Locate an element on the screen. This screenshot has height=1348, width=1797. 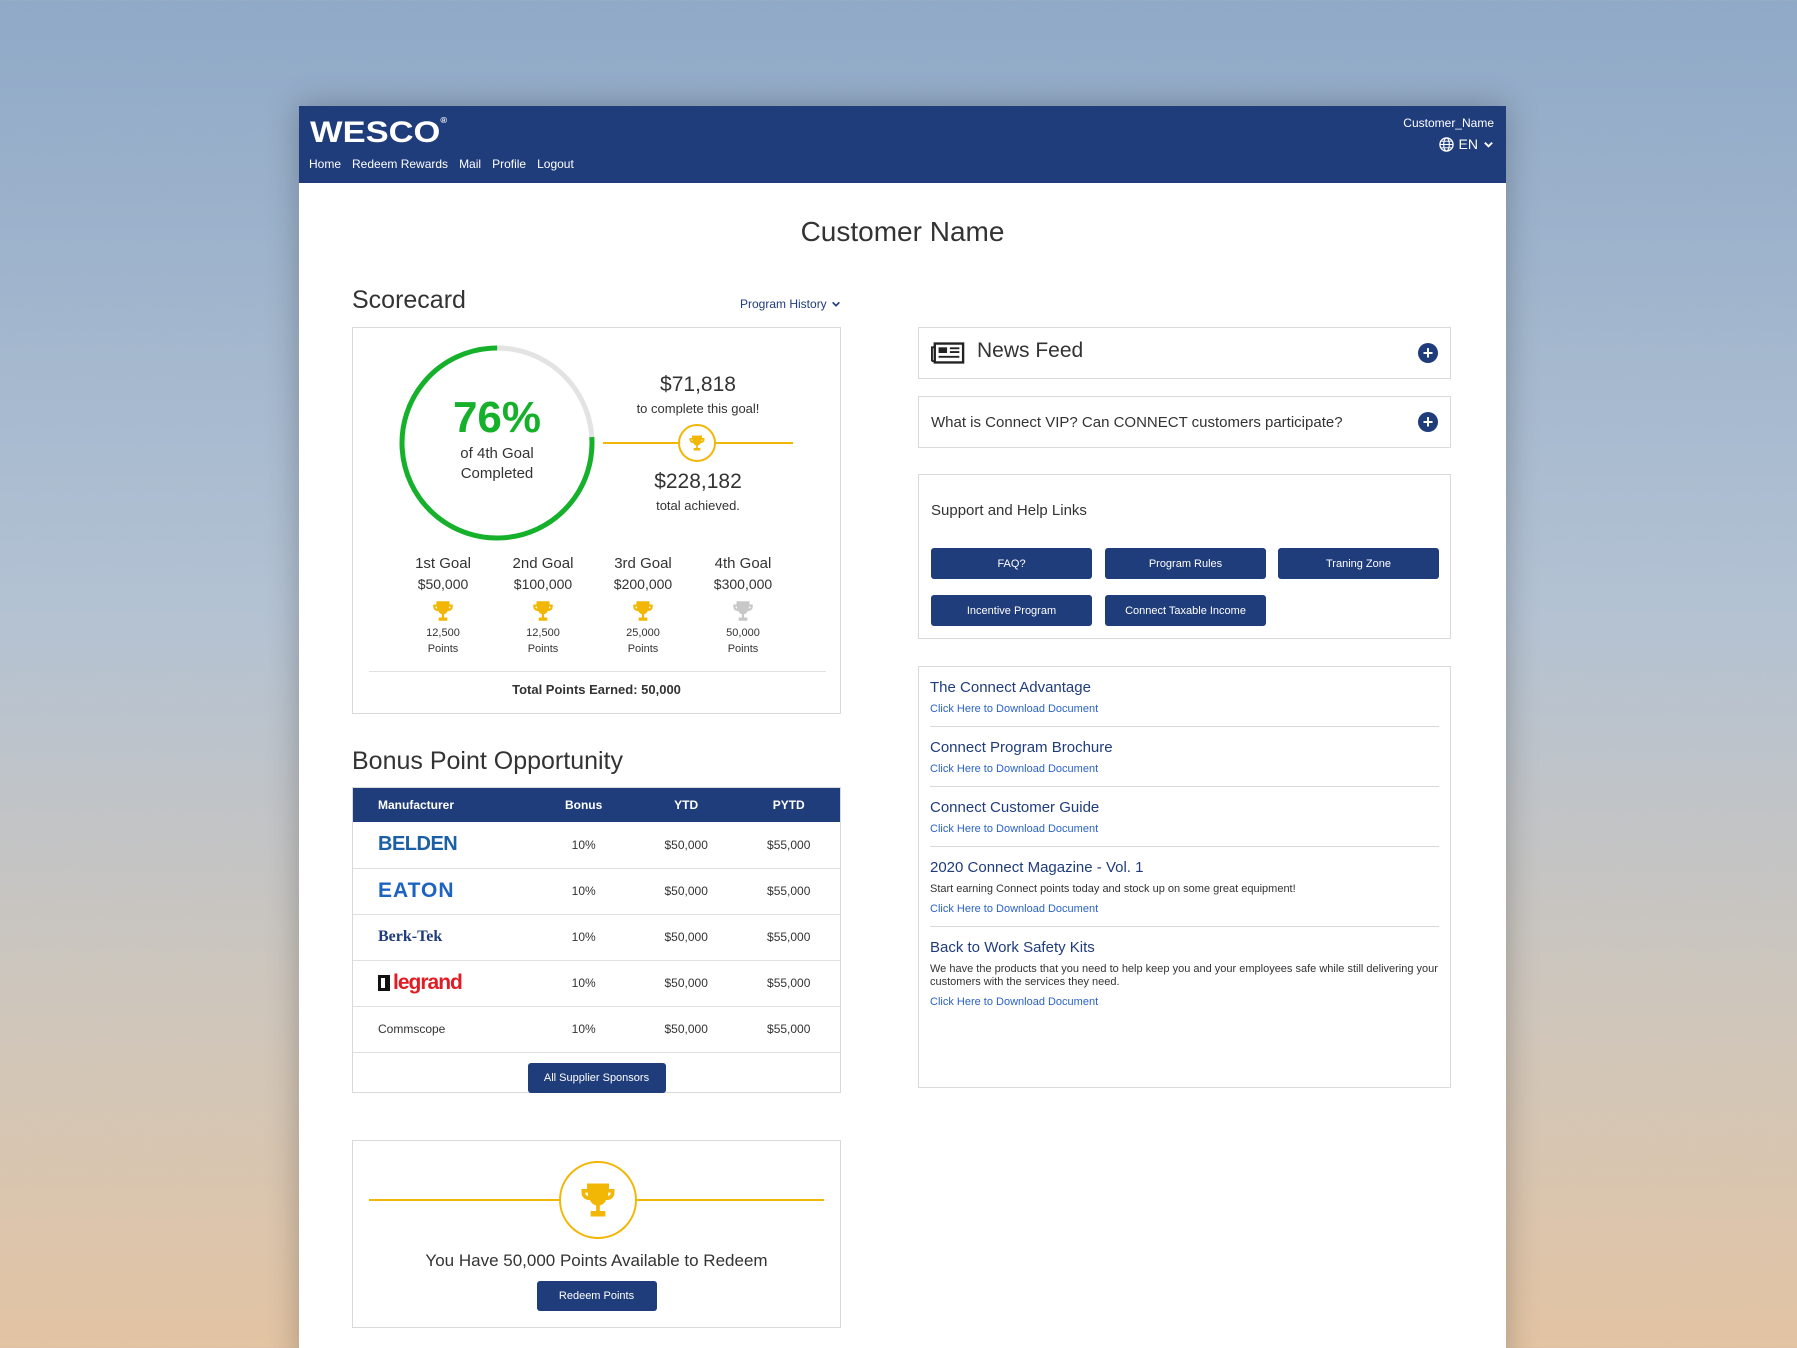
connect-taxable-income-button: Connect Taxable Income is located at coordinates (1185, 610).